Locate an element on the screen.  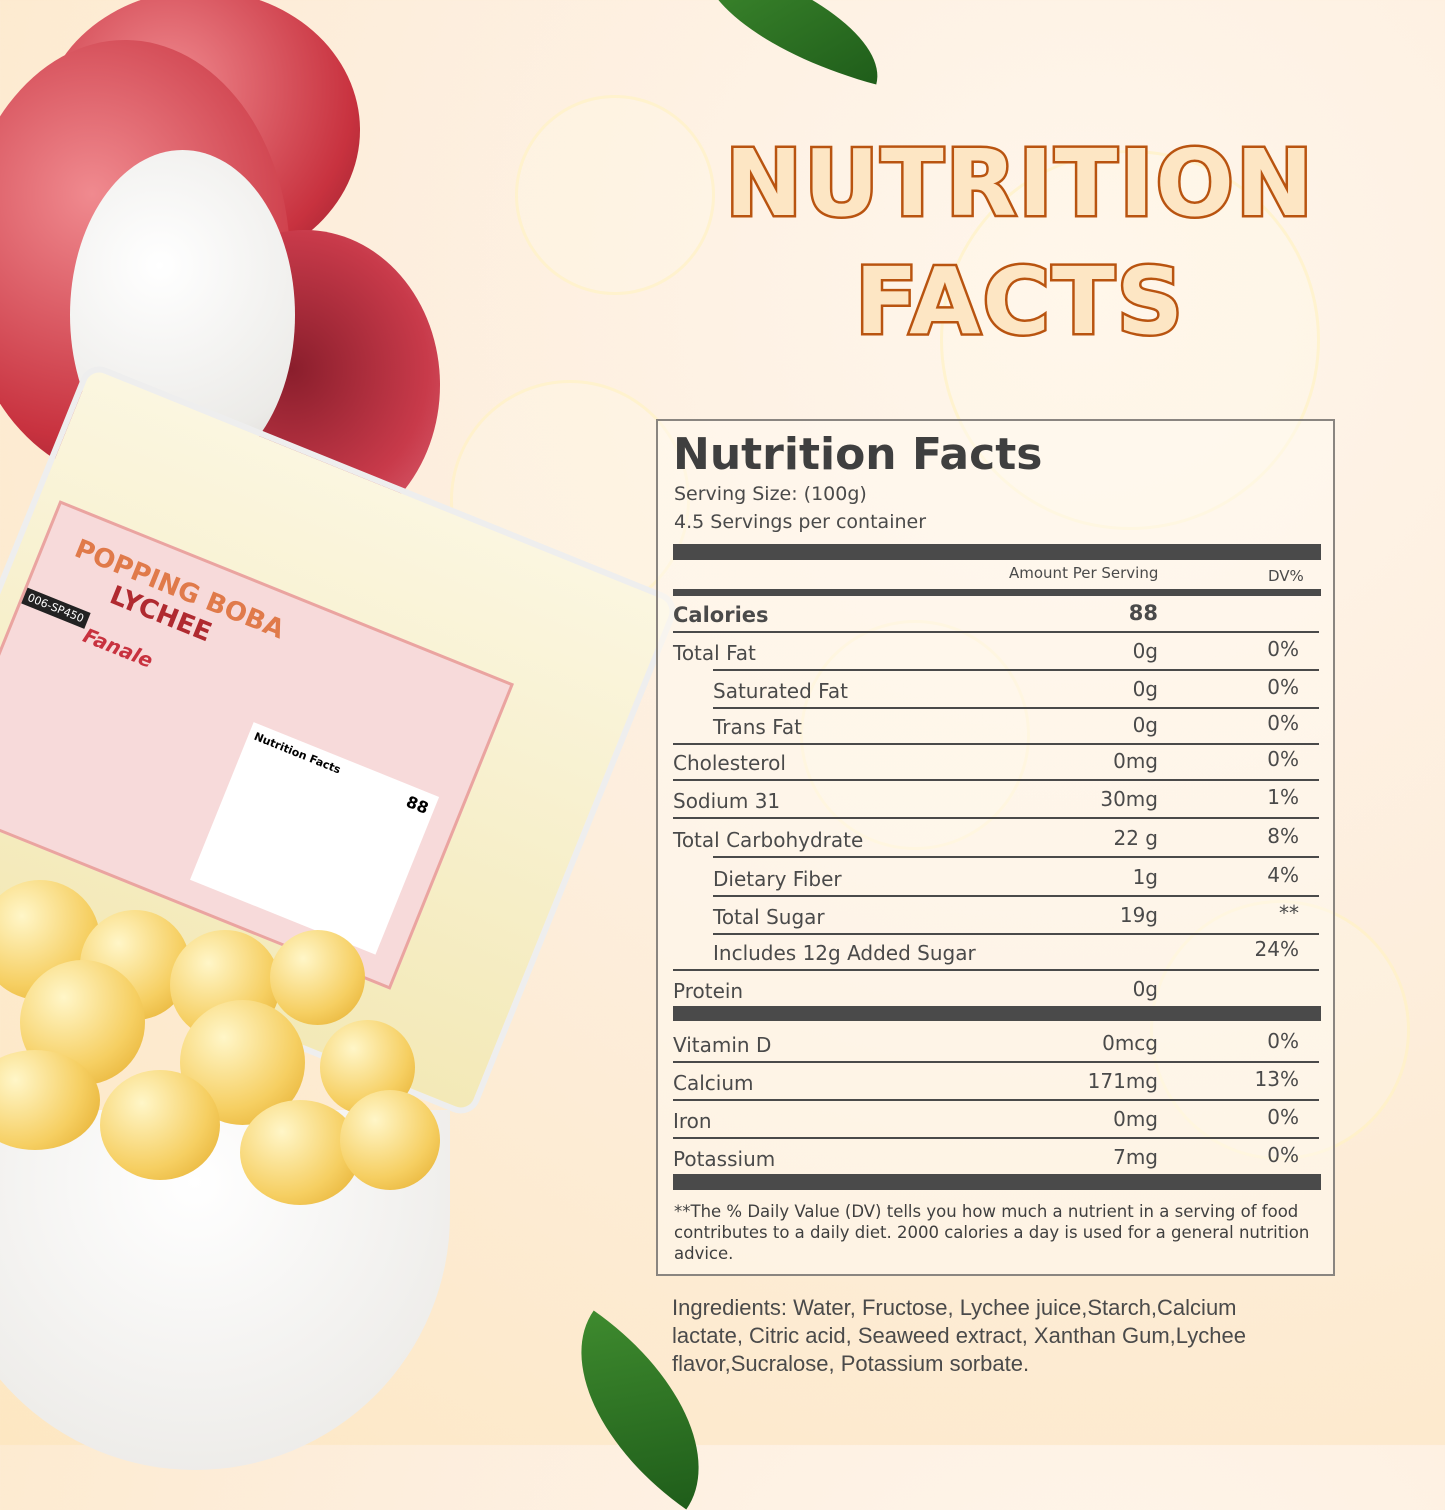
nutrient-dv: 8% is located at coordinates (1283, 836).